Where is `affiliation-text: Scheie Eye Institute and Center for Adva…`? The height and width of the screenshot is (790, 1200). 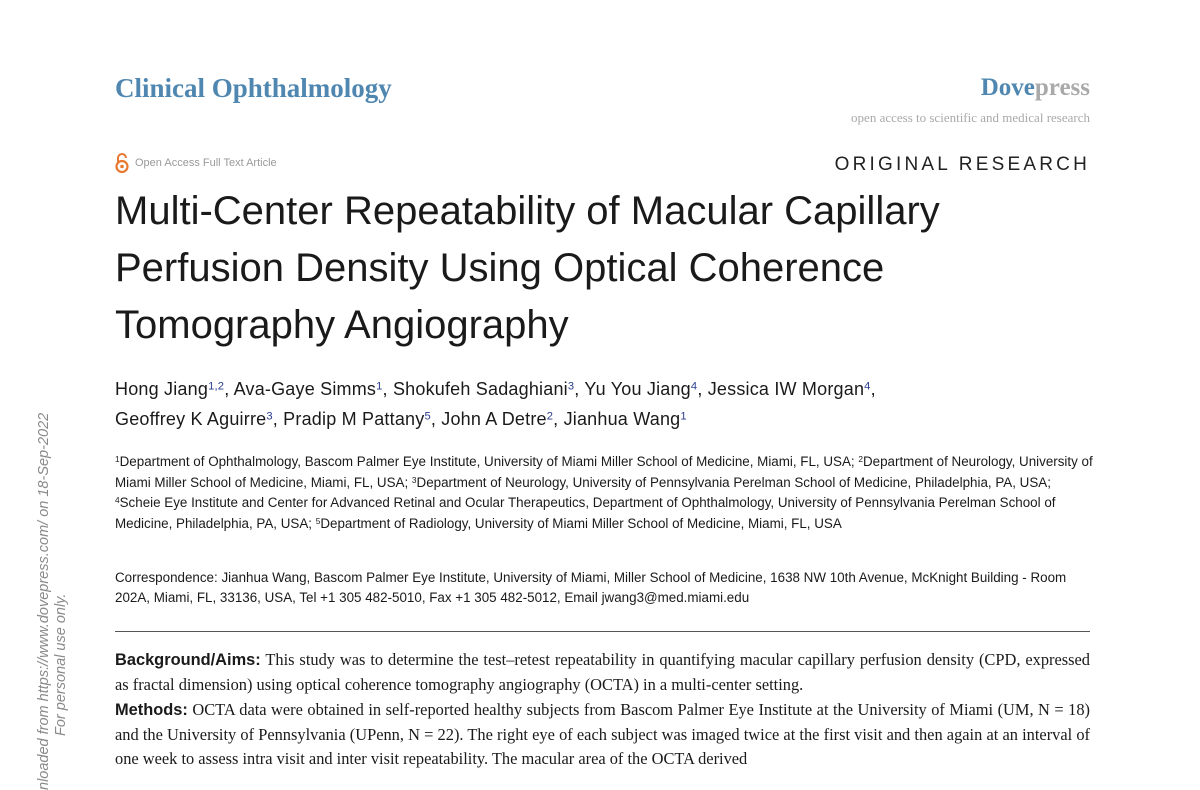
affiliation-text: Scheie Eye Institute and Center for Adva… is located at coordinates (585, 513).